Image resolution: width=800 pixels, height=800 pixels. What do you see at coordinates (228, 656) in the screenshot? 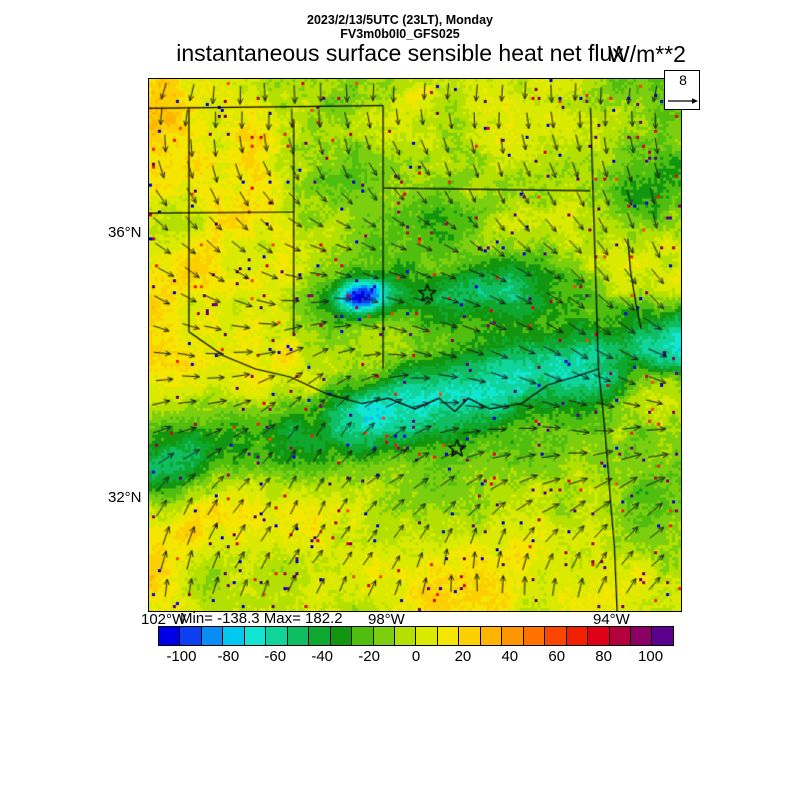
I see `colorbar-tick-label: -80` at bounding box center [228, 656].